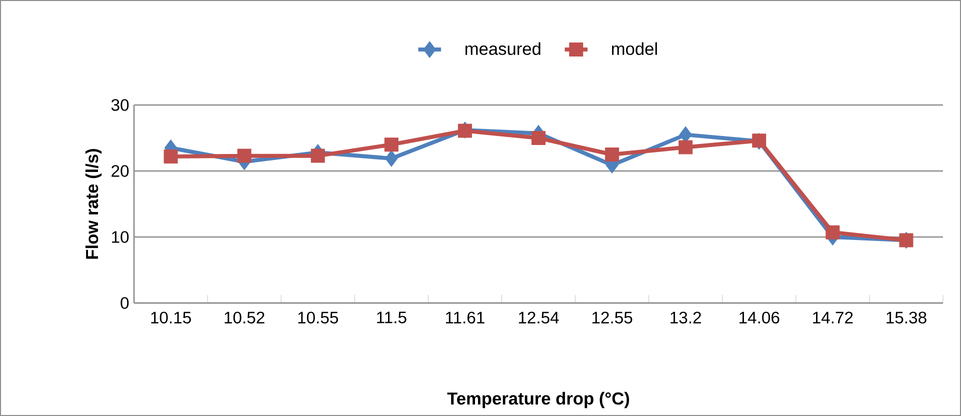 This screenshot has width=961, height=416. Describe the element at coordinates (465, 318) in the screenshot. I see `x-tick-label: 11.61` at that location.